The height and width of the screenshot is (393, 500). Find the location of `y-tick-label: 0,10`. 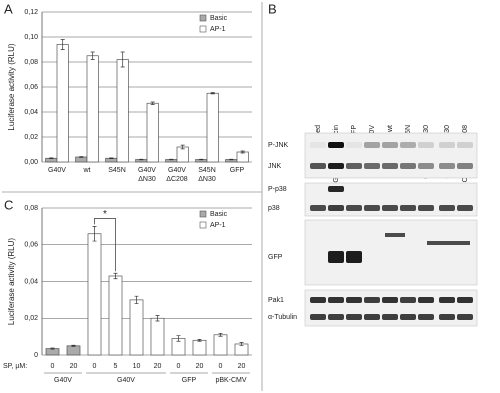

y-tick-label: 0,10 is located at coordinates (31, 37).